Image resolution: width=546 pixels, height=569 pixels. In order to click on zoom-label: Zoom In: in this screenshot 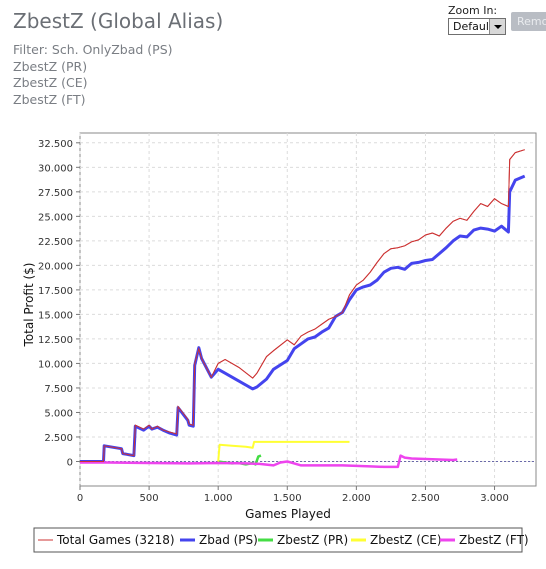, I will do `click(473, 10)`.